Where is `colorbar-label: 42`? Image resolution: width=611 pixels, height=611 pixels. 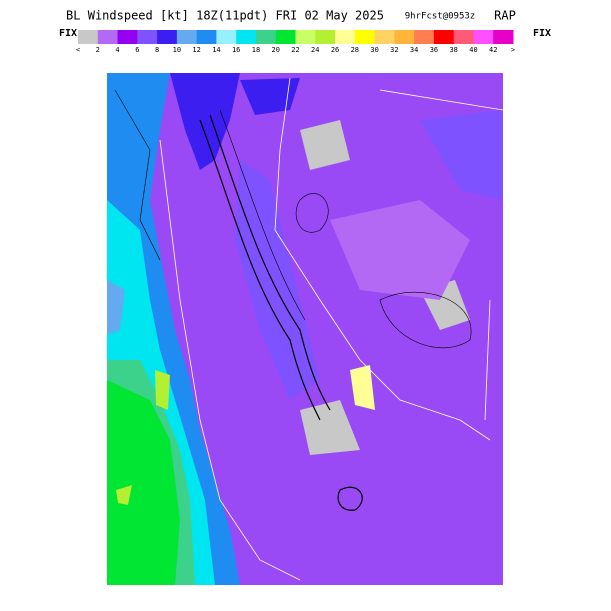 colorbar-label: 42 is located at coordinates (493, 50).